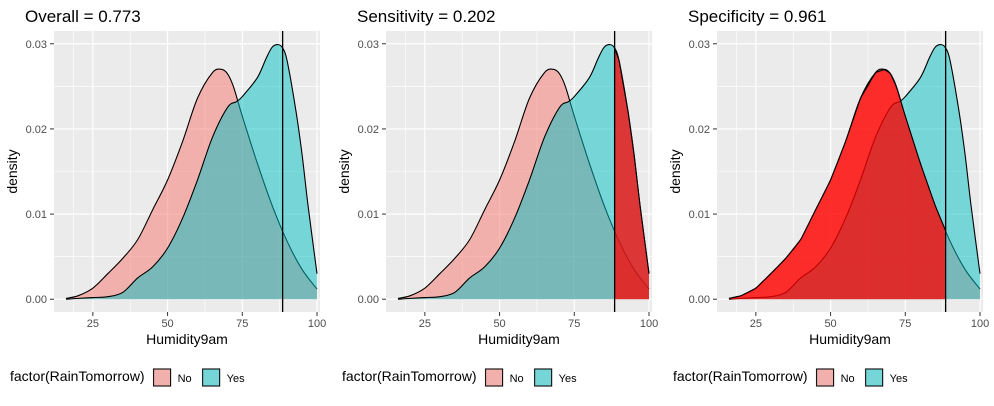  Describe the element at coordinates (757, 16) in the screenshot. I see `chart-title: Specificity = 0.961` at that location.